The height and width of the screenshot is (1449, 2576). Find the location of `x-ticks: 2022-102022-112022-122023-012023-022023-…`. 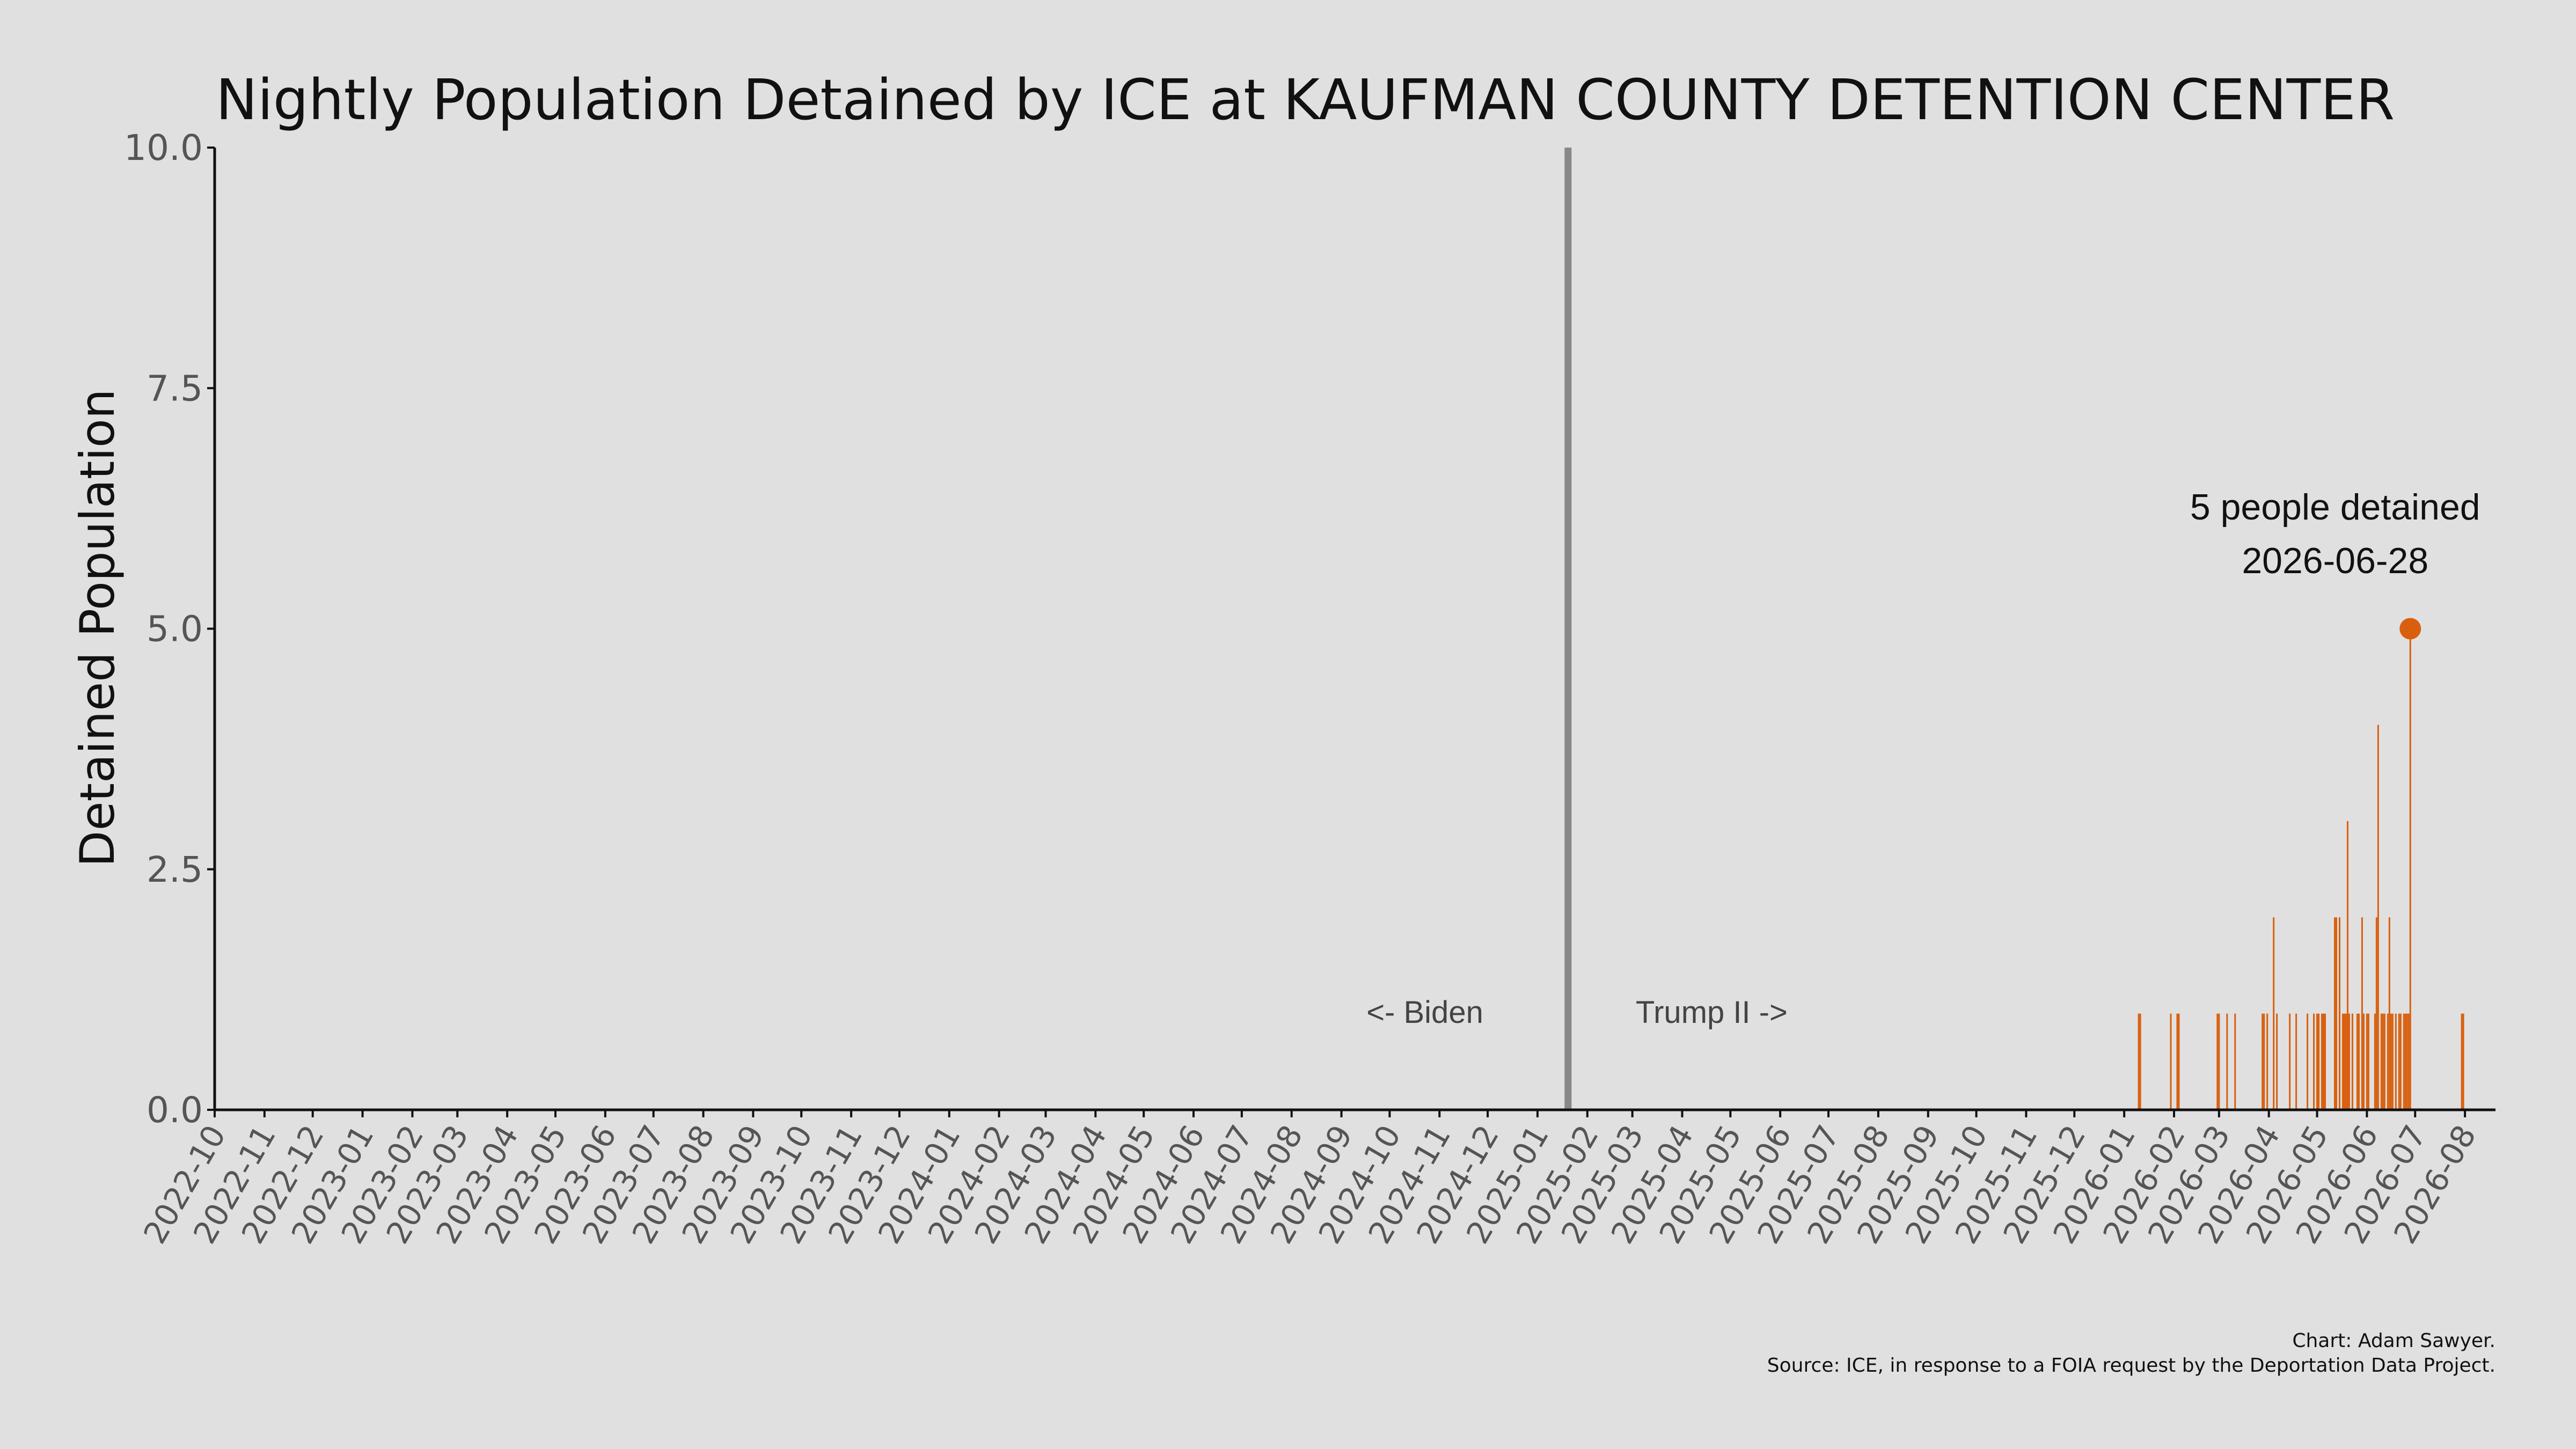

x-ticks: 2022-102022-112022-122023-012023-022023-… is located at coordinates (1309, 1180).